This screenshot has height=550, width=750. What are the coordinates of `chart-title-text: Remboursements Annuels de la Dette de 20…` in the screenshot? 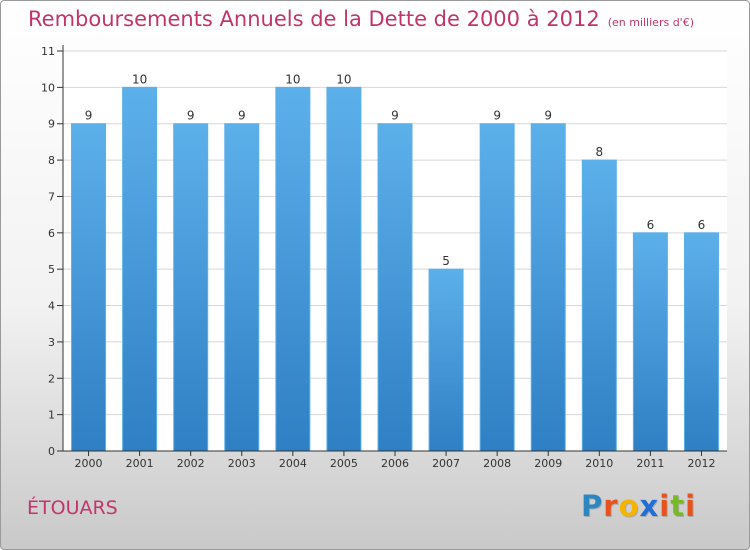 It's located at (314, 19).